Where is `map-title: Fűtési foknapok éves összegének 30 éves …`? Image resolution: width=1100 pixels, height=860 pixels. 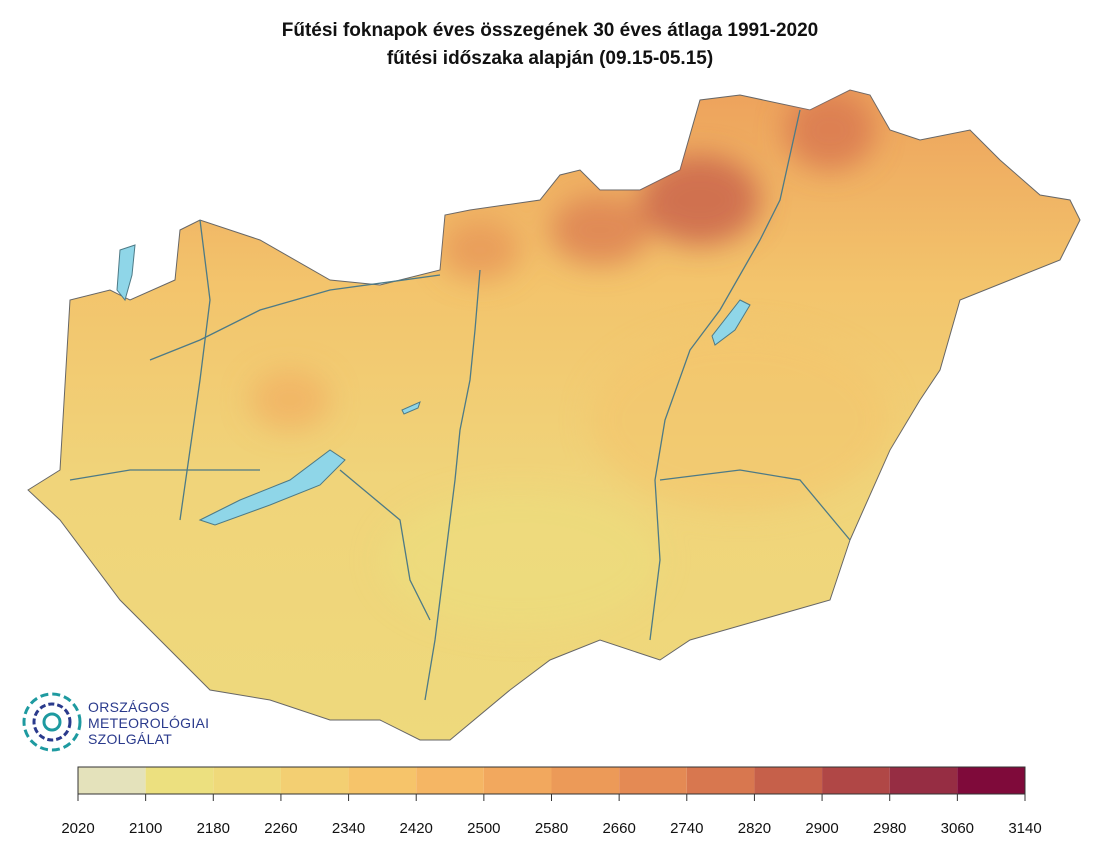
map-title: Fűtési foknapok éves összegének 30 éves … is located at coordinates (550, 30).